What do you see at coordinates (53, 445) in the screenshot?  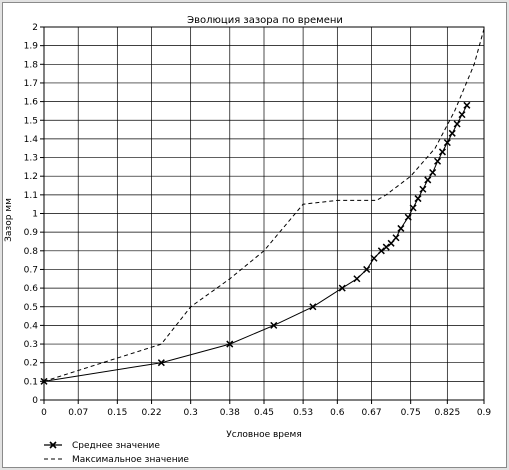 I see `legend-marker-average` at bounding box center [53, 445].